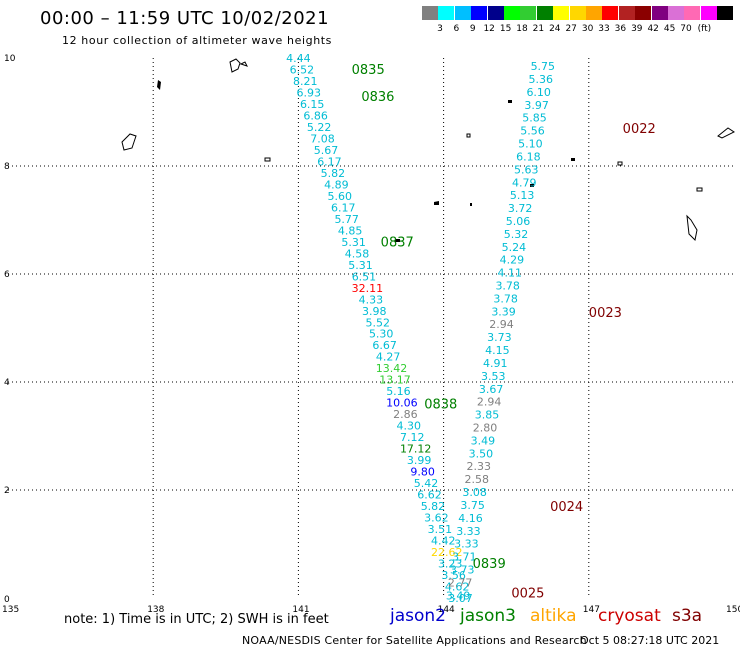  What do you see at coordinates (534, 118) in the screenshot?
I see `wave-height-value: 5.85` at bounding box center [534, 118].